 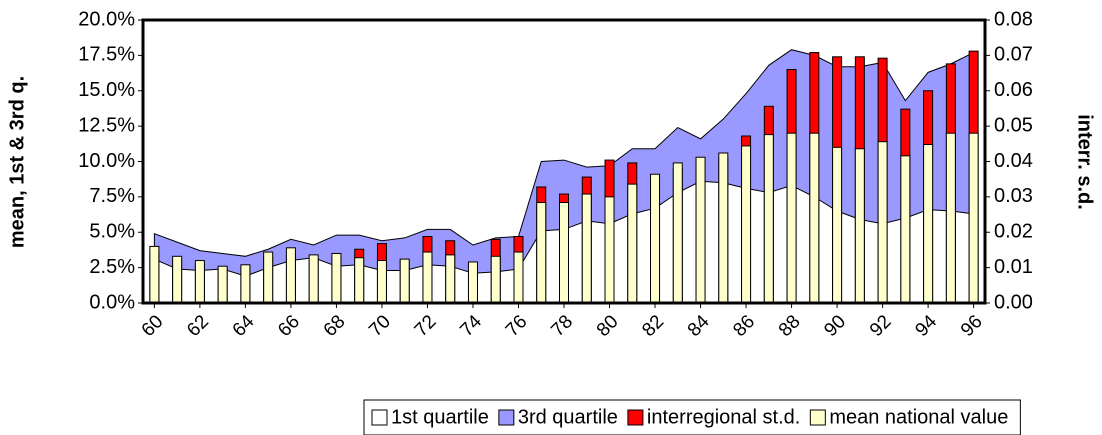 I want to click on x-tick-label: 62, so click(x=198, y=326).